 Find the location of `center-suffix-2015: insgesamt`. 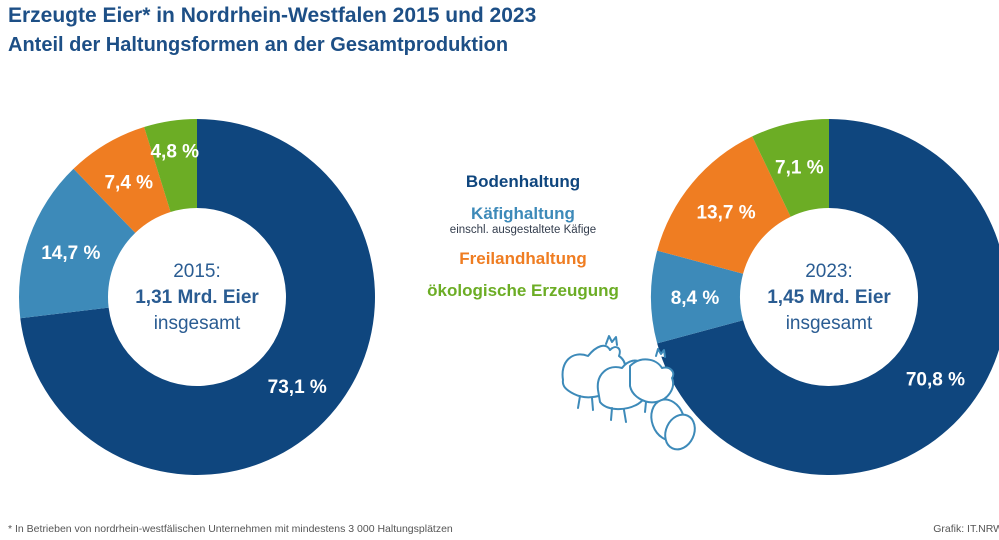

center-suffix-2015: insgesamt is located at coordinates (197, 323).